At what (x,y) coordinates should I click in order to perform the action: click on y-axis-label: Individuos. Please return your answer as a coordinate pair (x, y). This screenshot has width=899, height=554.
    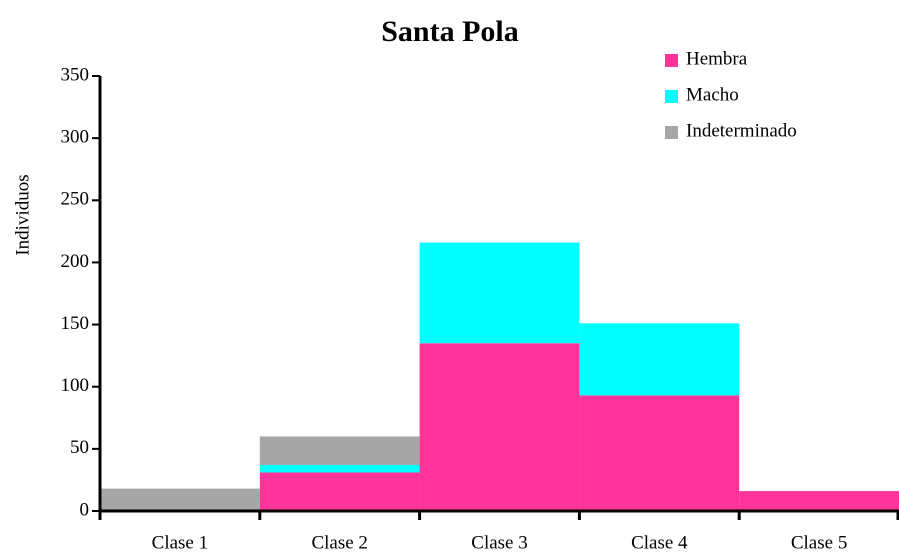
    Looking at the image, I should click on (22, 214).